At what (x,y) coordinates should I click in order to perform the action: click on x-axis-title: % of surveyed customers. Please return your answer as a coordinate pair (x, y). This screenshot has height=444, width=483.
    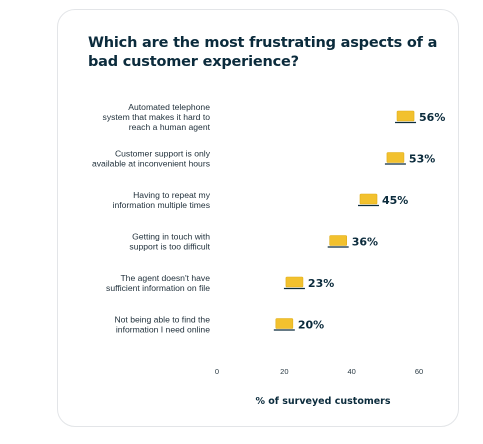
    Looking at the image, I should click on (322, 401).